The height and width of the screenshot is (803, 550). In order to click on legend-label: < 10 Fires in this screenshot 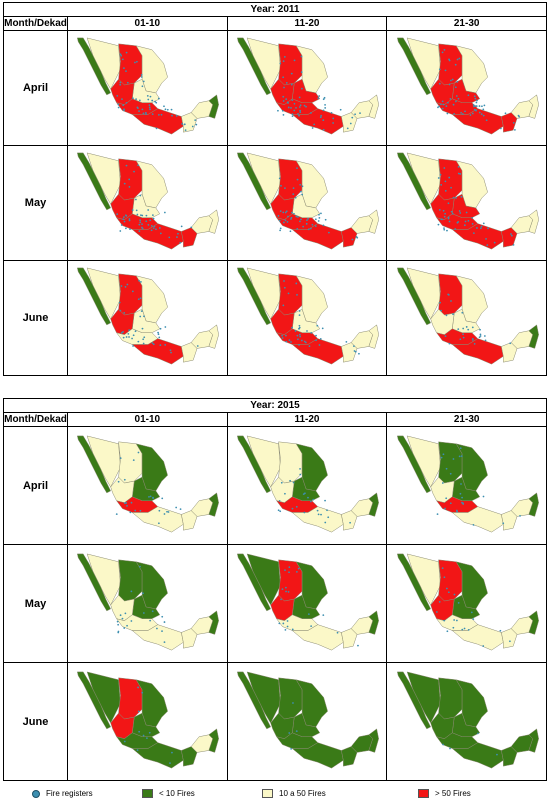, I will do `click(177, 793)`.